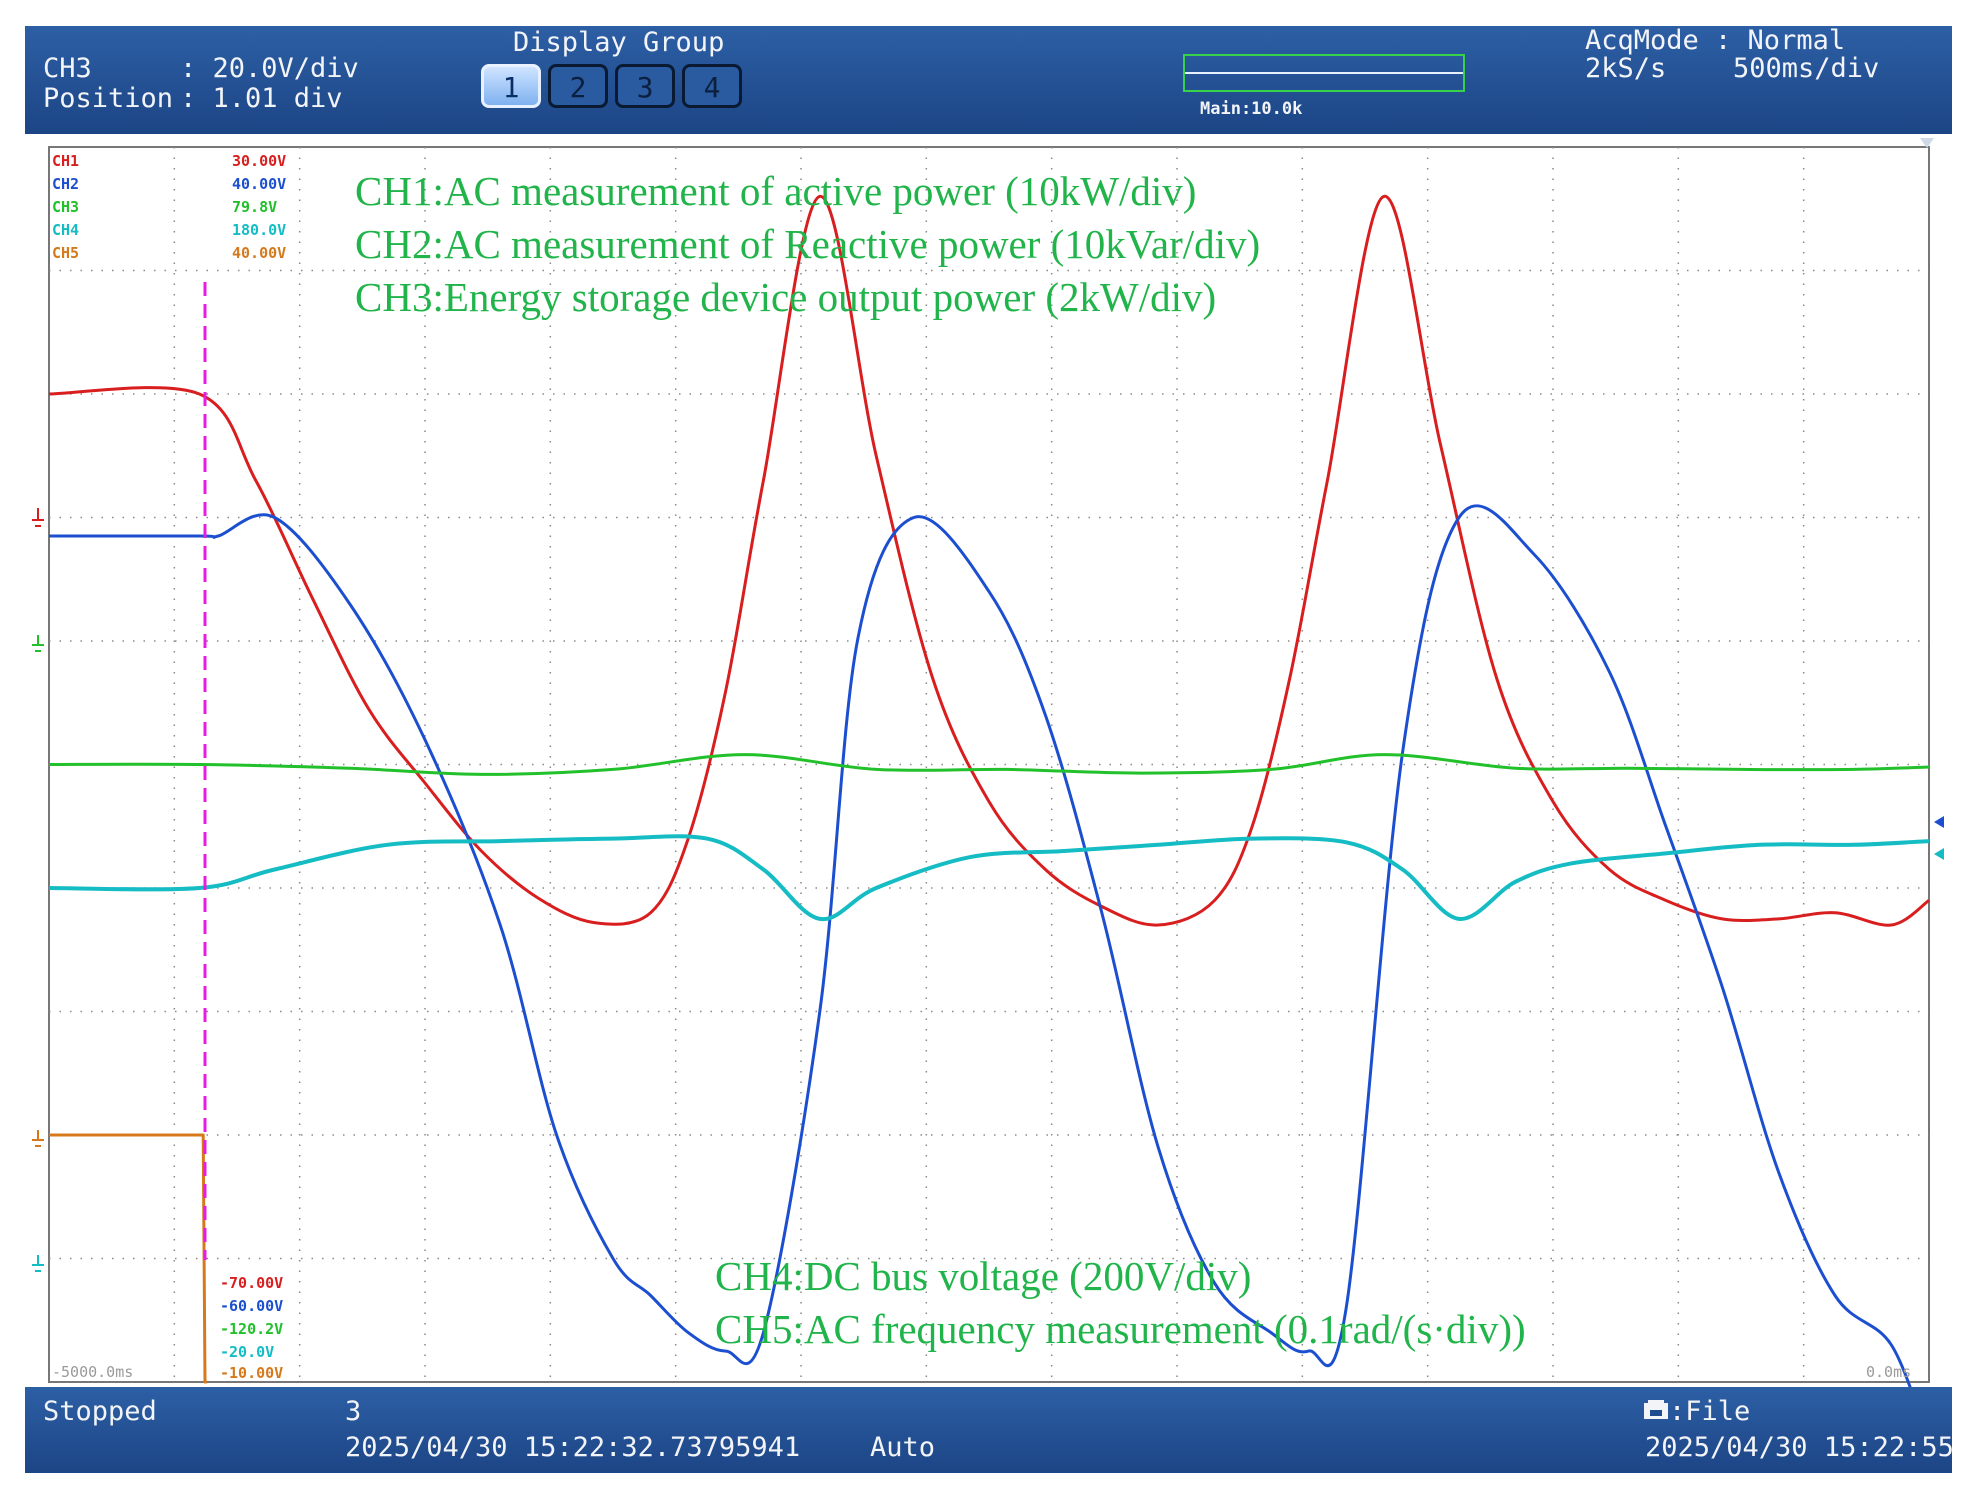 This screenshot has width=1970, height=1494. I want to click on main-zoom-indicator, so click(1324, 73).